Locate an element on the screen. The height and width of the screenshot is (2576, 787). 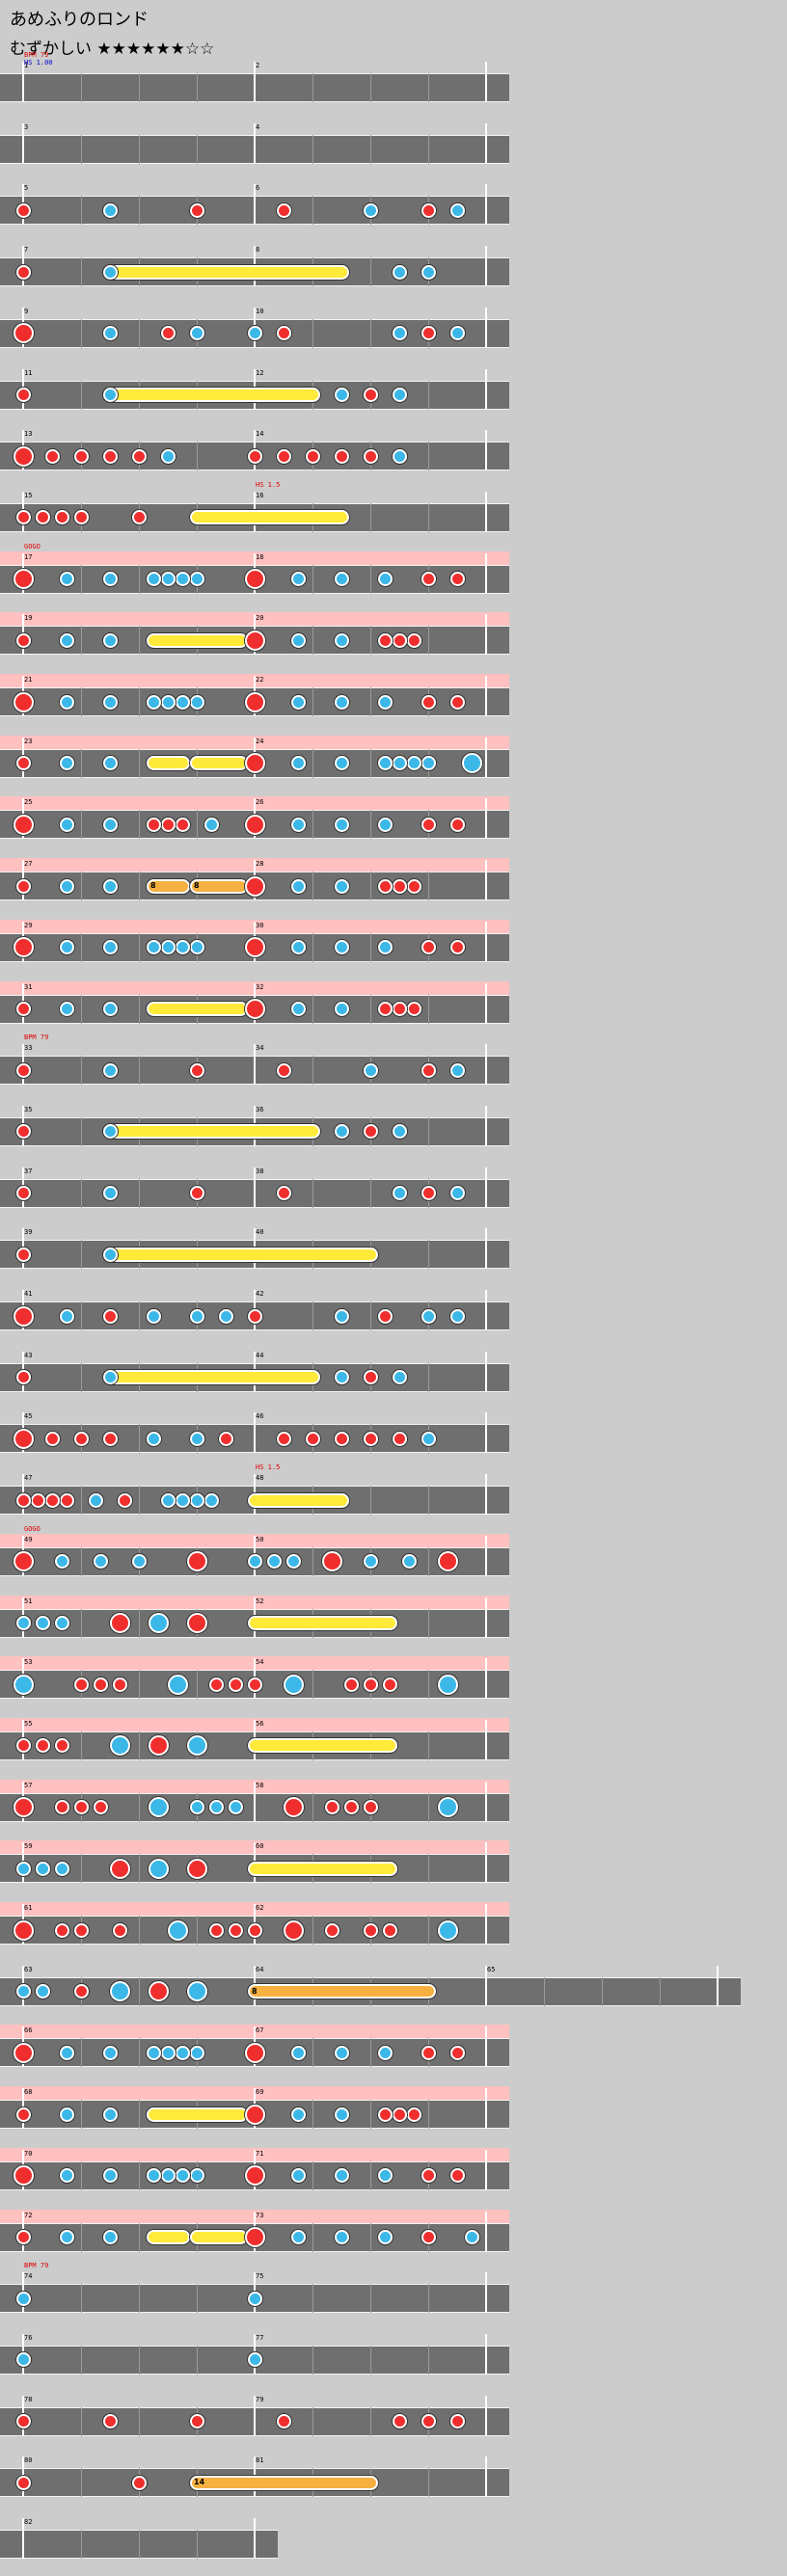
measure-number: 69 is located at coordinates (260, 2093).